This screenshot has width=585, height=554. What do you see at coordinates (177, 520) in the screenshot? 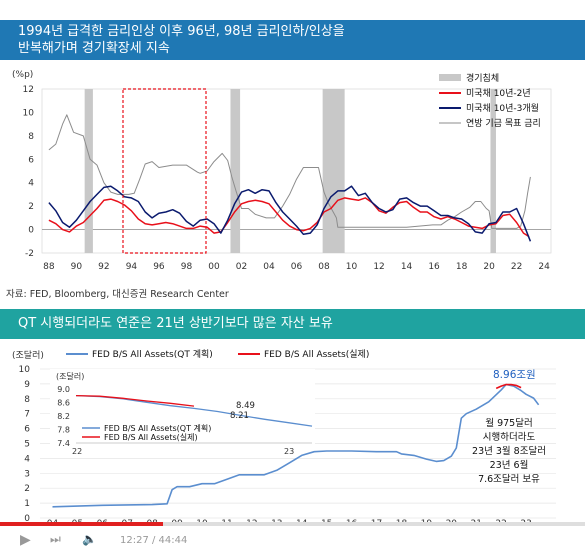
I see `chart2-xtick: 09` at bounding box center [177, 520].